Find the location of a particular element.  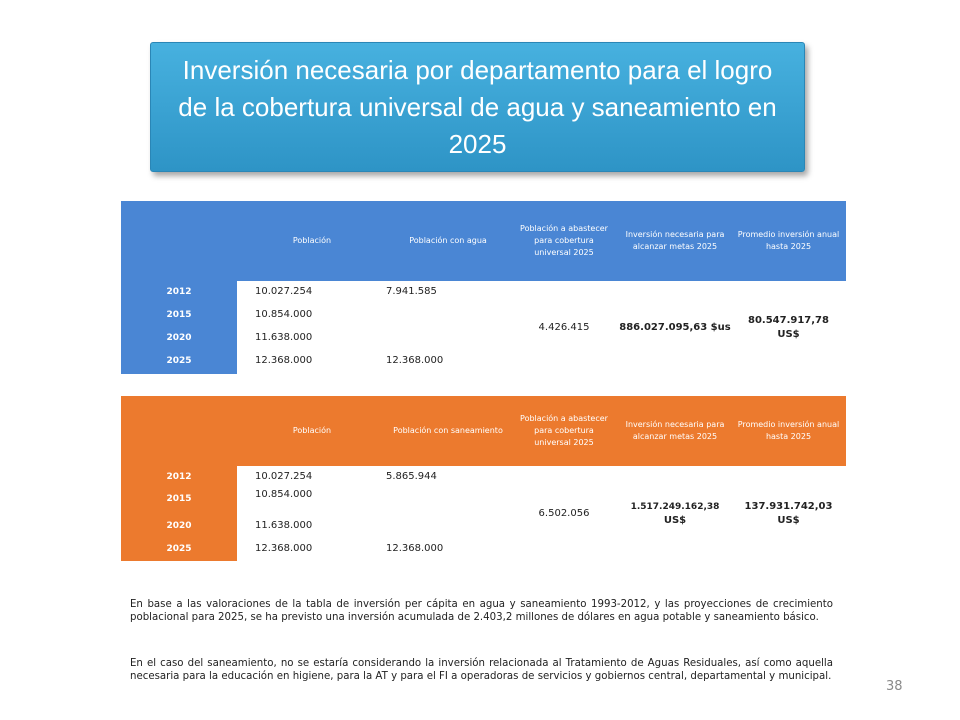

annual-average-value: 80.547.917,78 is located at coordinates (788, 320).